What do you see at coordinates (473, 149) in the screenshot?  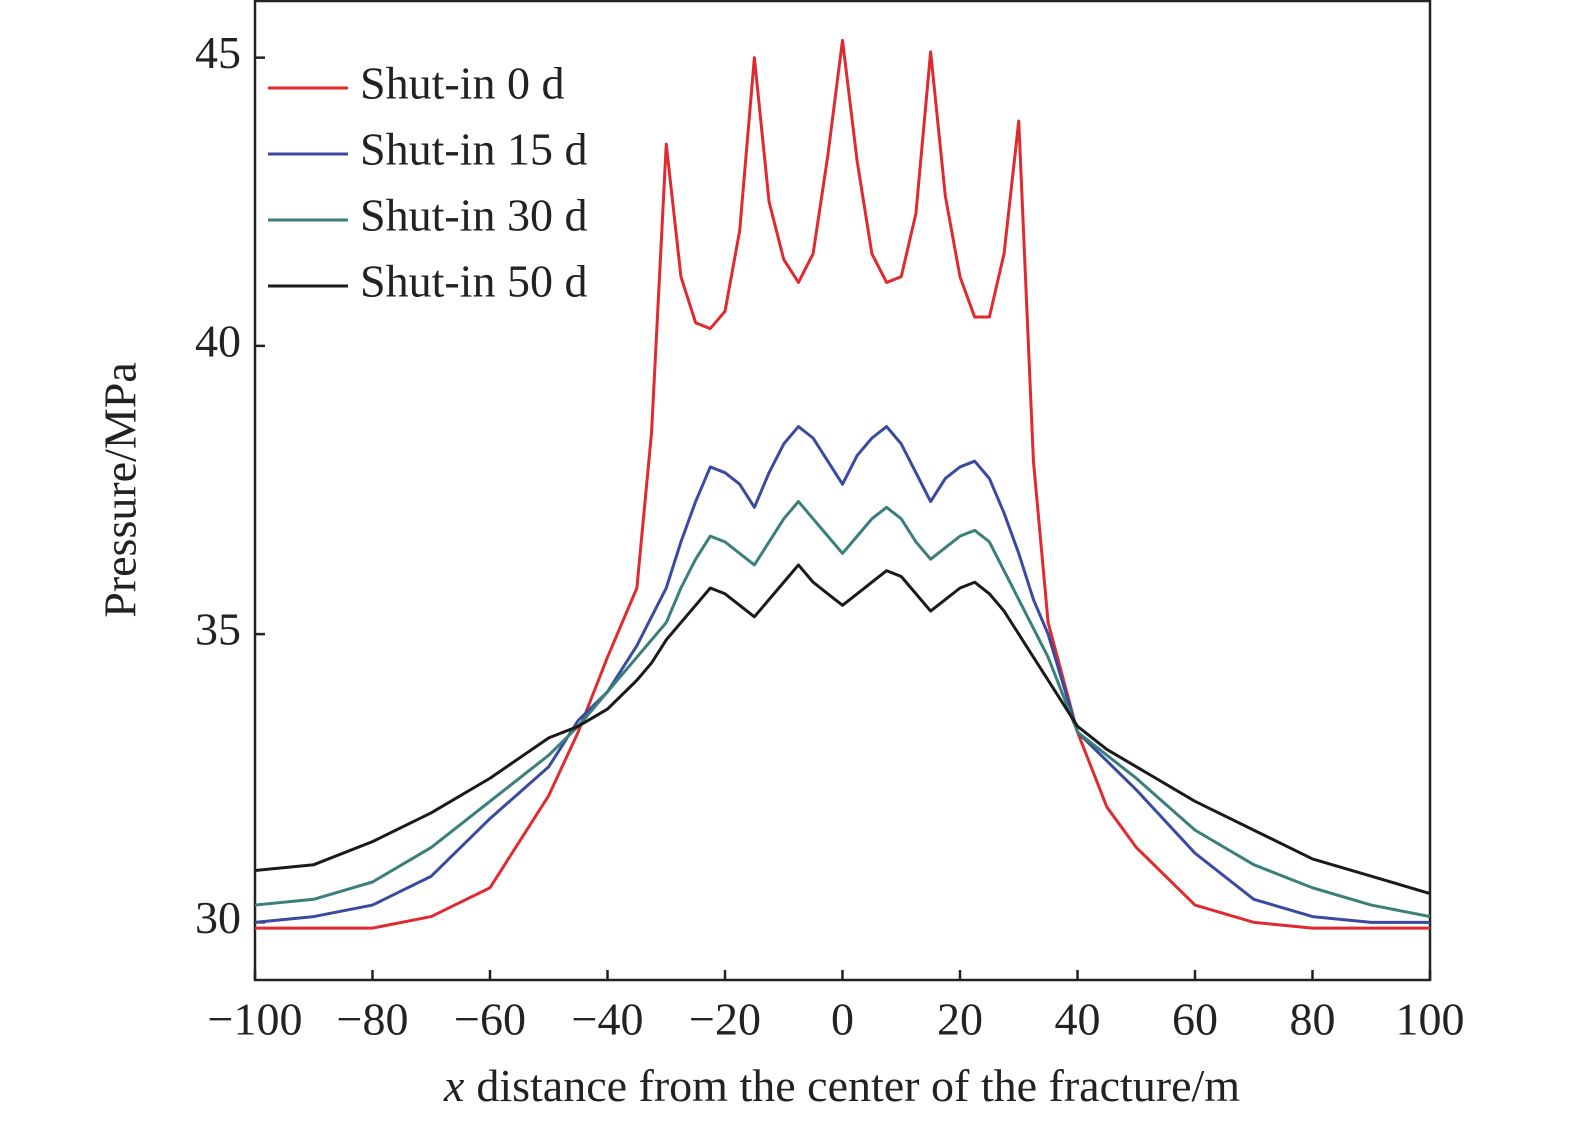 I see `legend-label: Shut-in 15 d` at bounding box center [473, 149].